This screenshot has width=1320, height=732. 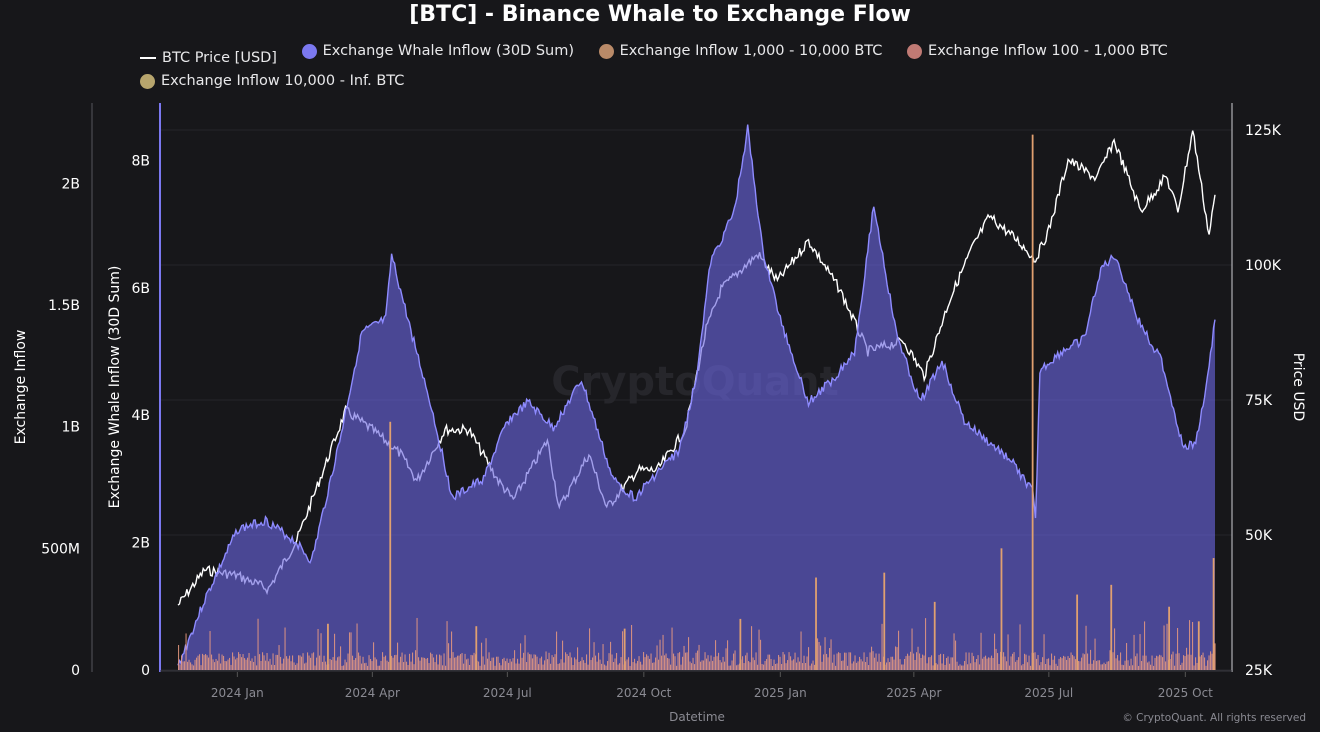 I want to click on left-inner-tick-label: 2B, so click(x=140, y=544).